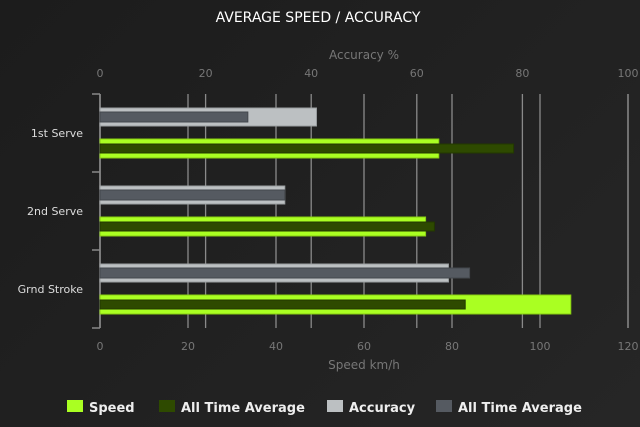  What do you see at coordinates (112, 408) in the screenshot?
I see `legend-label: Speed` at bounding box center [112, 408].